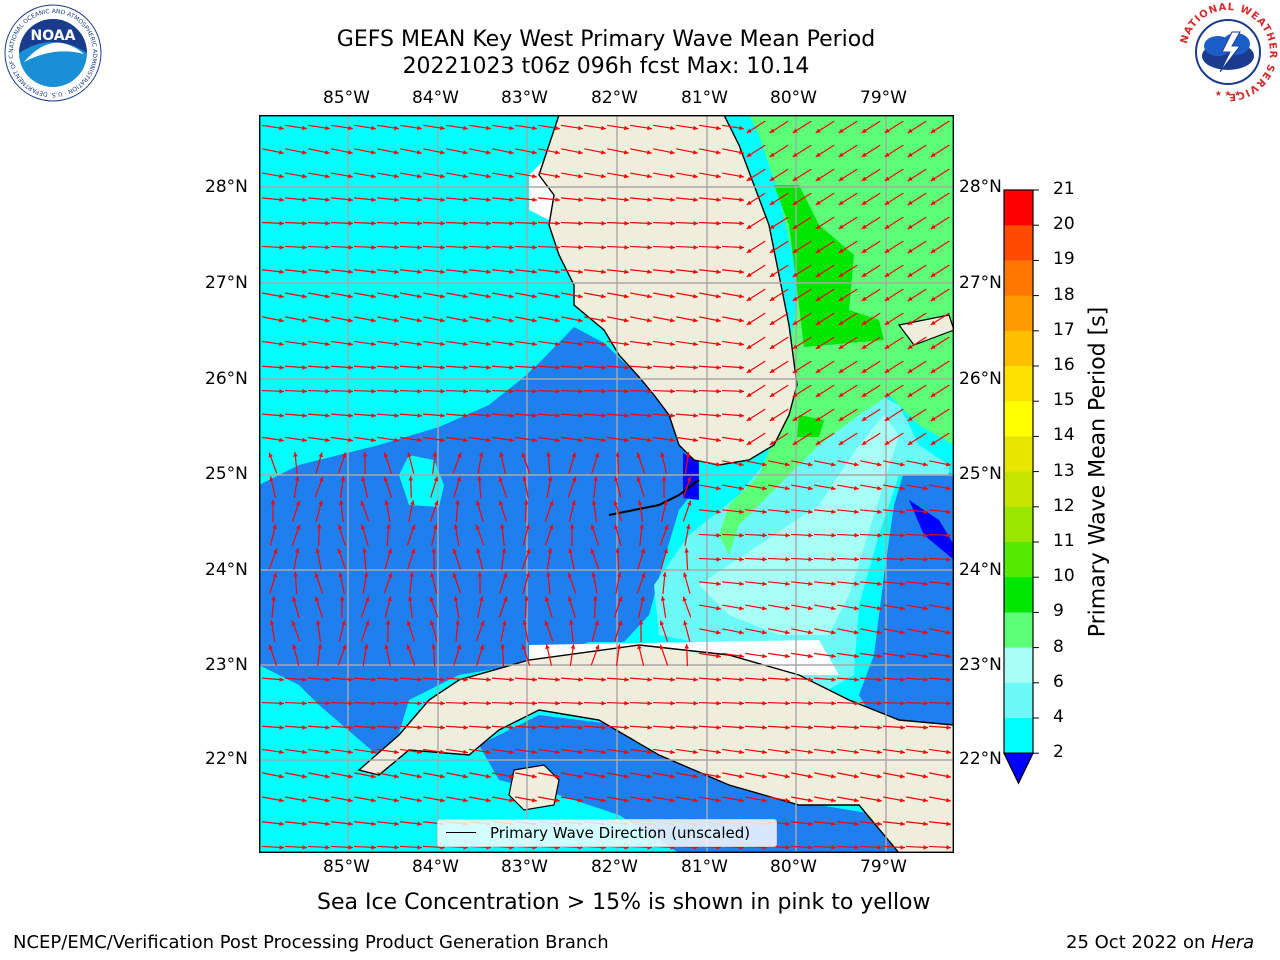 This screenshot has width=1280, height=960. What do you see at coordinates (793, 867) in the screenshot?
I see `lon-label-bottom: 80°W` at bounding box center [793, 867].